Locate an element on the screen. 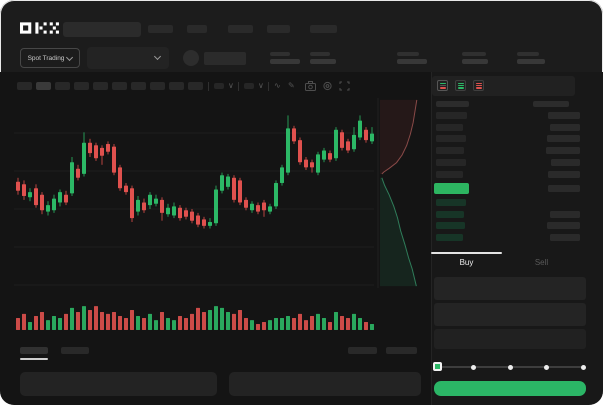  depth-line-bids is located at coordinates (399, 232).